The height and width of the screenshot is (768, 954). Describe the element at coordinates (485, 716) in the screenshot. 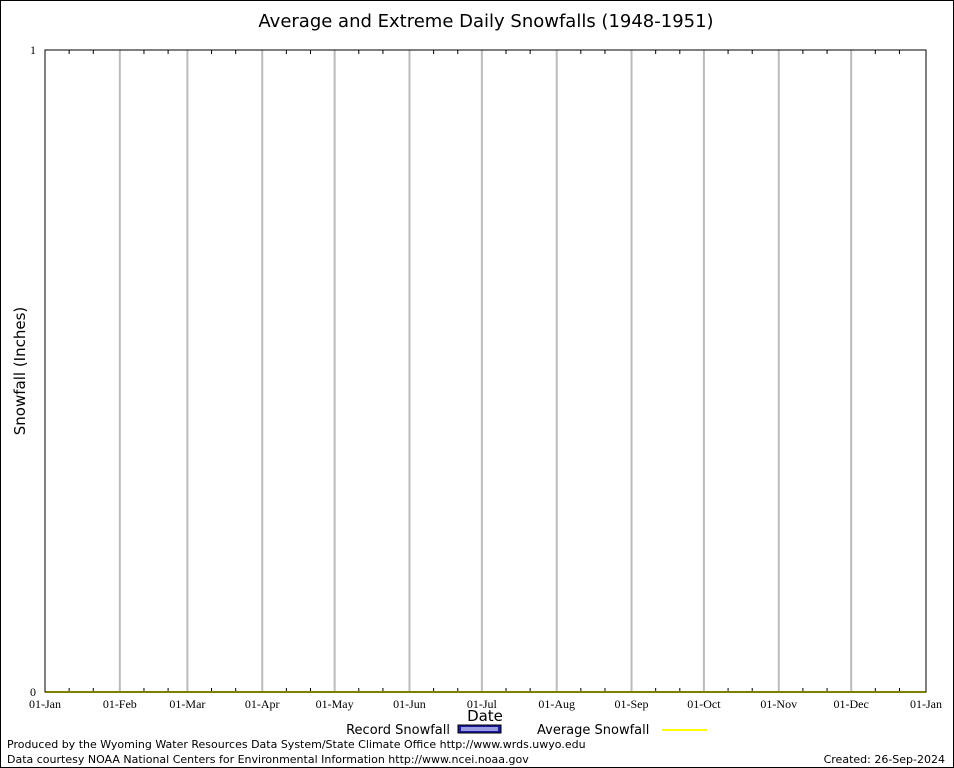

I see `x-axis-label: Date` at that location.